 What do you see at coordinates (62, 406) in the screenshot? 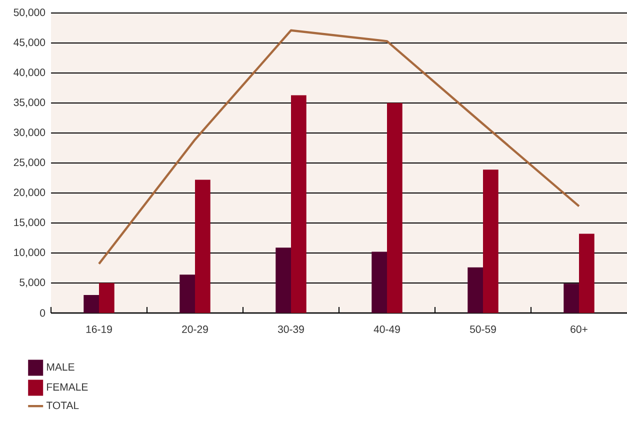
I see `legend-label: TOTAL` at bounding box center [62, 406].